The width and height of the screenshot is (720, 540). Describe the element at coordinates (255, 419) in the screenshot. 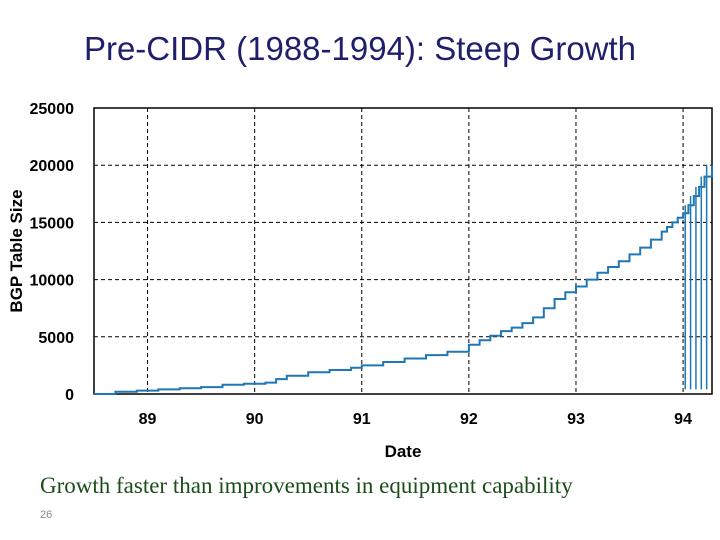

I see `x-tick-label: 90` at that location.